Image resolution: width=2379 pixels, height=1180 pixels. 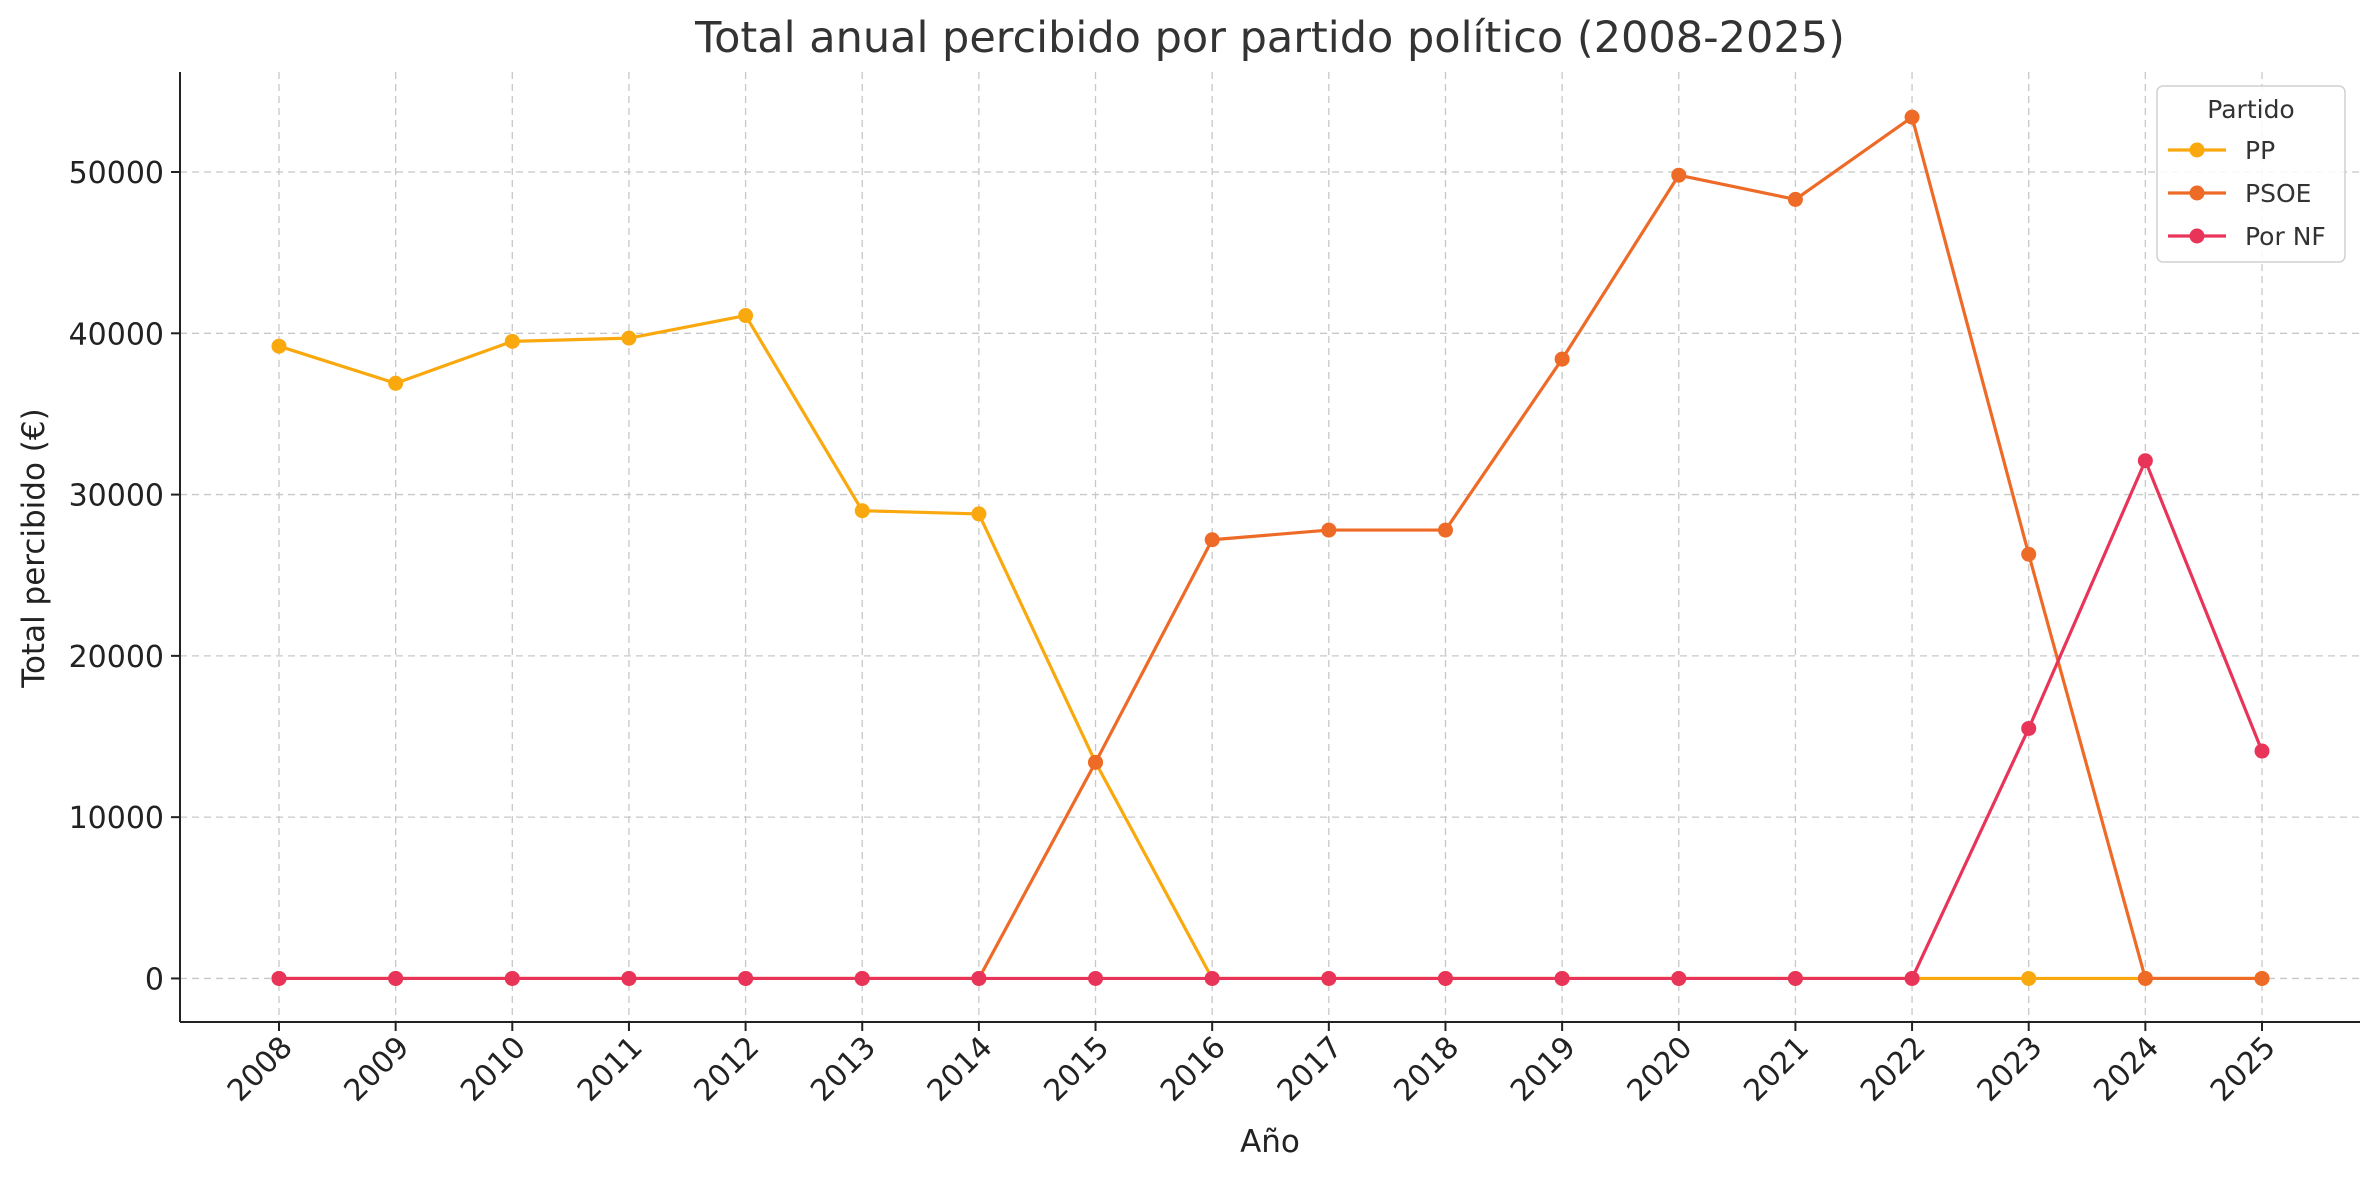 I want to click on x-tick-label: 2020, so click(x=1660, y=1069).